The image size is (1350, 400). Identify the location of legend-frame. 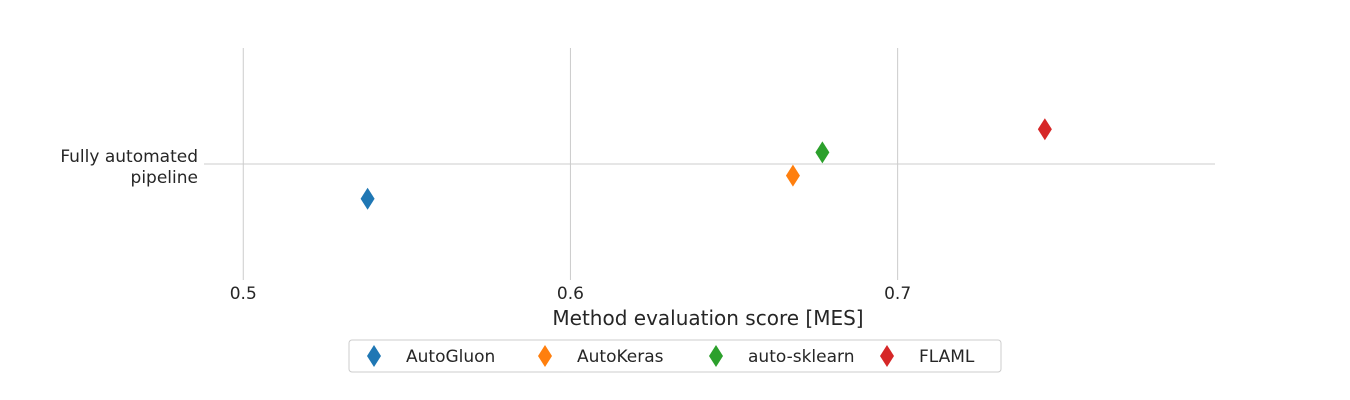
(675, 356).